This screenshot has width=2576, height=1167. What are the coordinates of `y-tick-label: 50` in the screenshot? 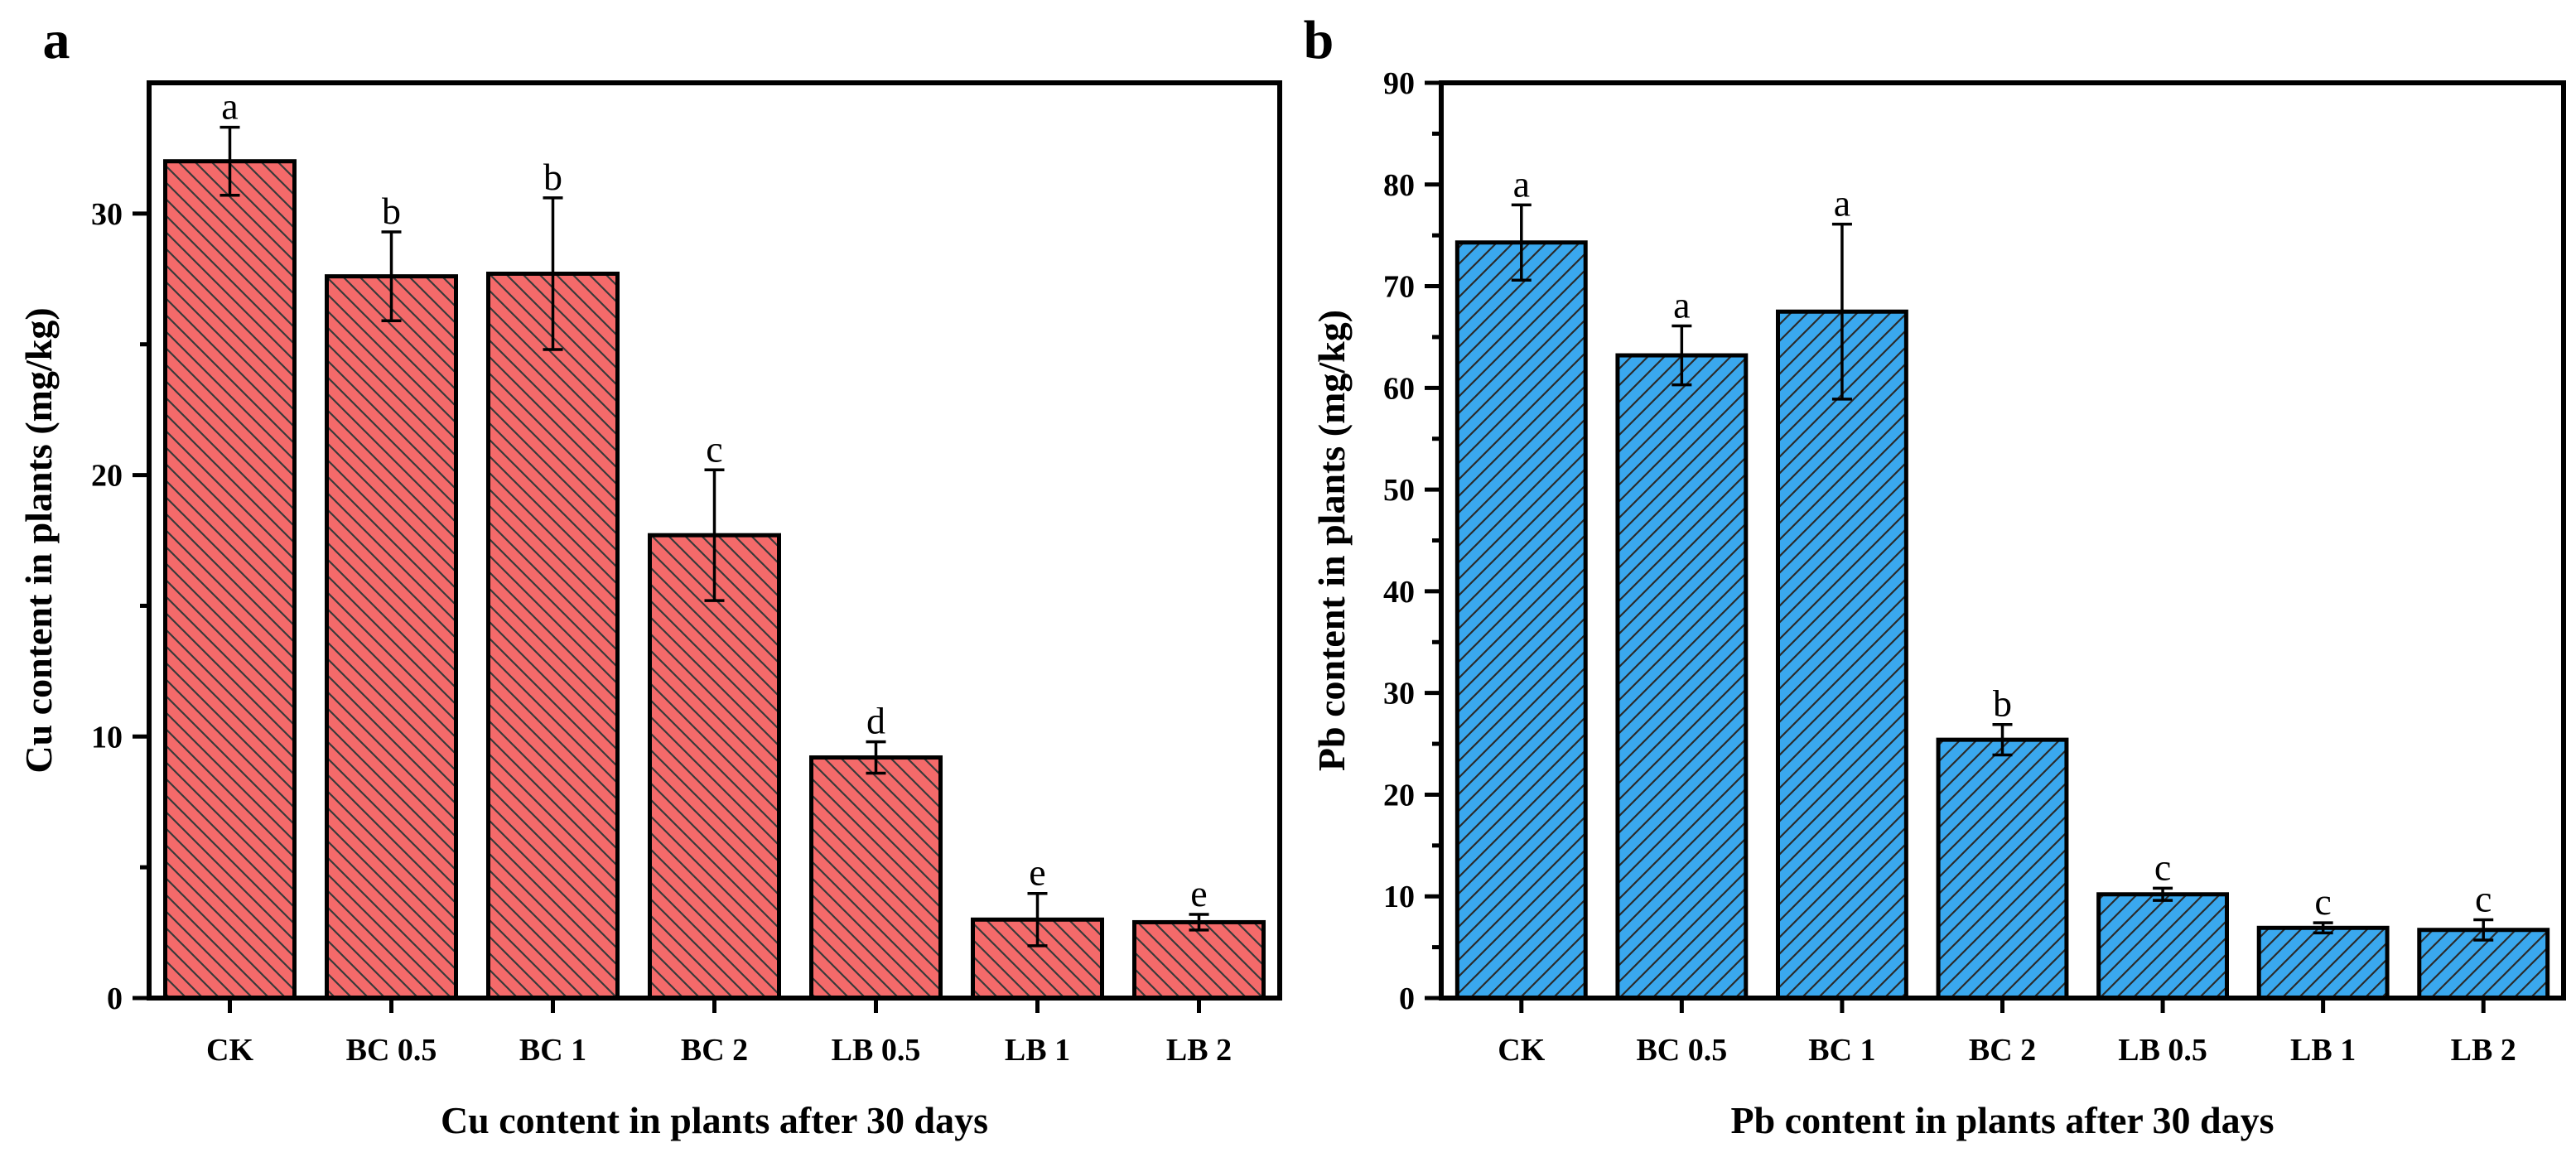 It's located at (1399, 490).